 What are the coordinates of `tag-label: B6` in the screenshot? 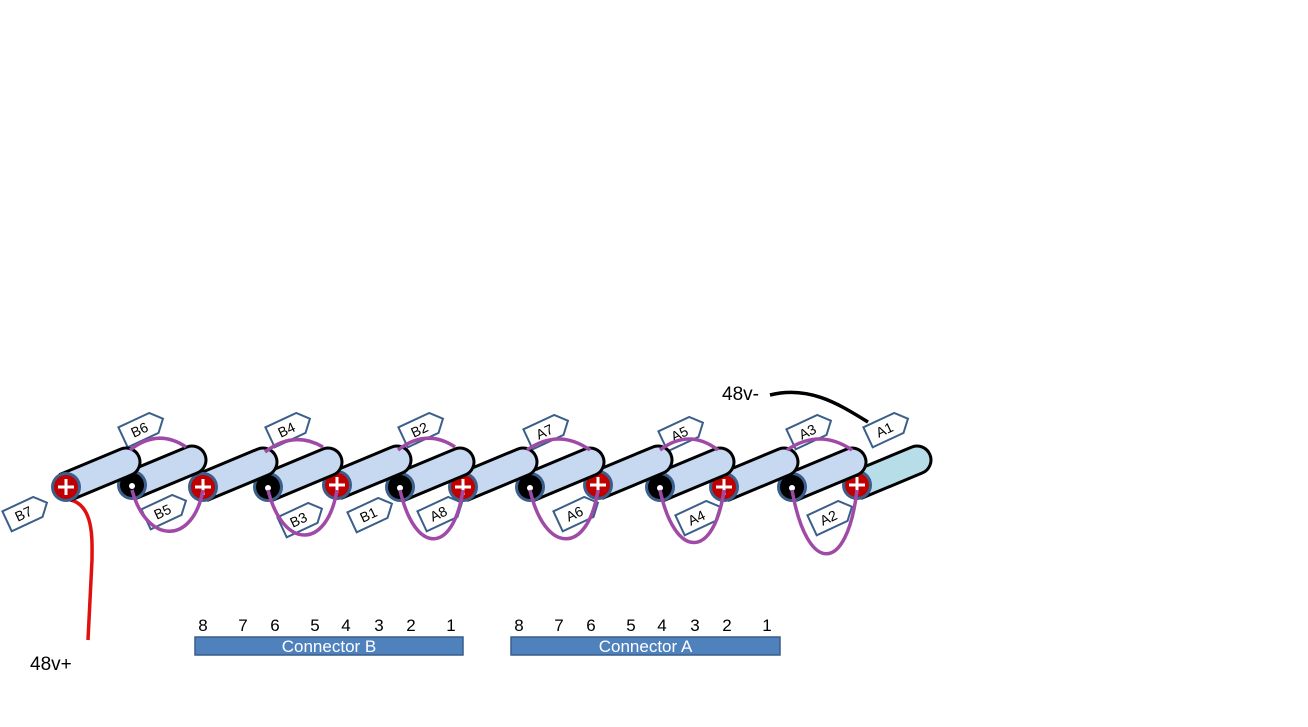 It's located at (139, 430).